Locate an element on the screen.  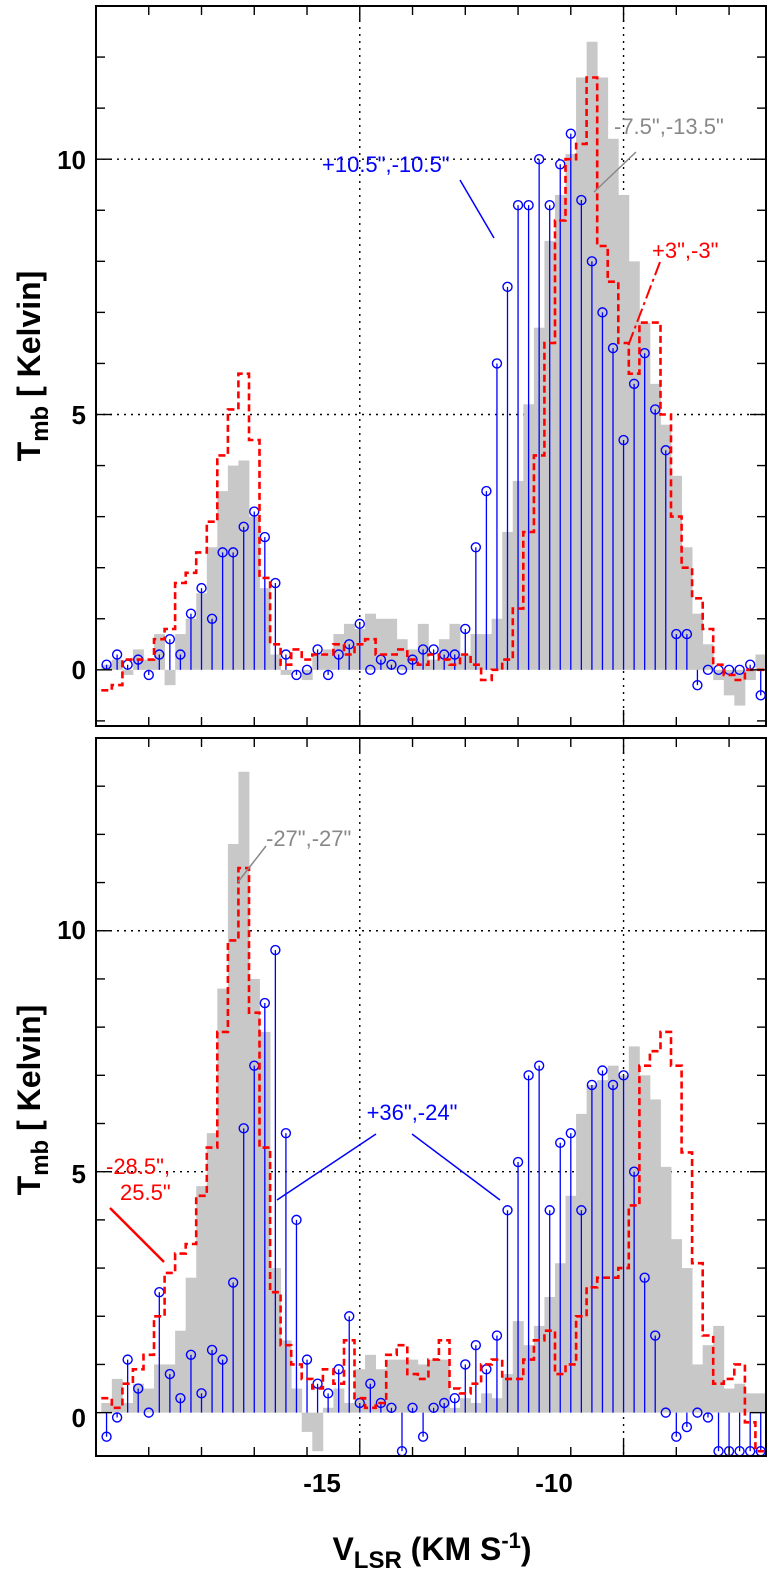
top-gray-annotation-leader is located at coordinates (615, 172).